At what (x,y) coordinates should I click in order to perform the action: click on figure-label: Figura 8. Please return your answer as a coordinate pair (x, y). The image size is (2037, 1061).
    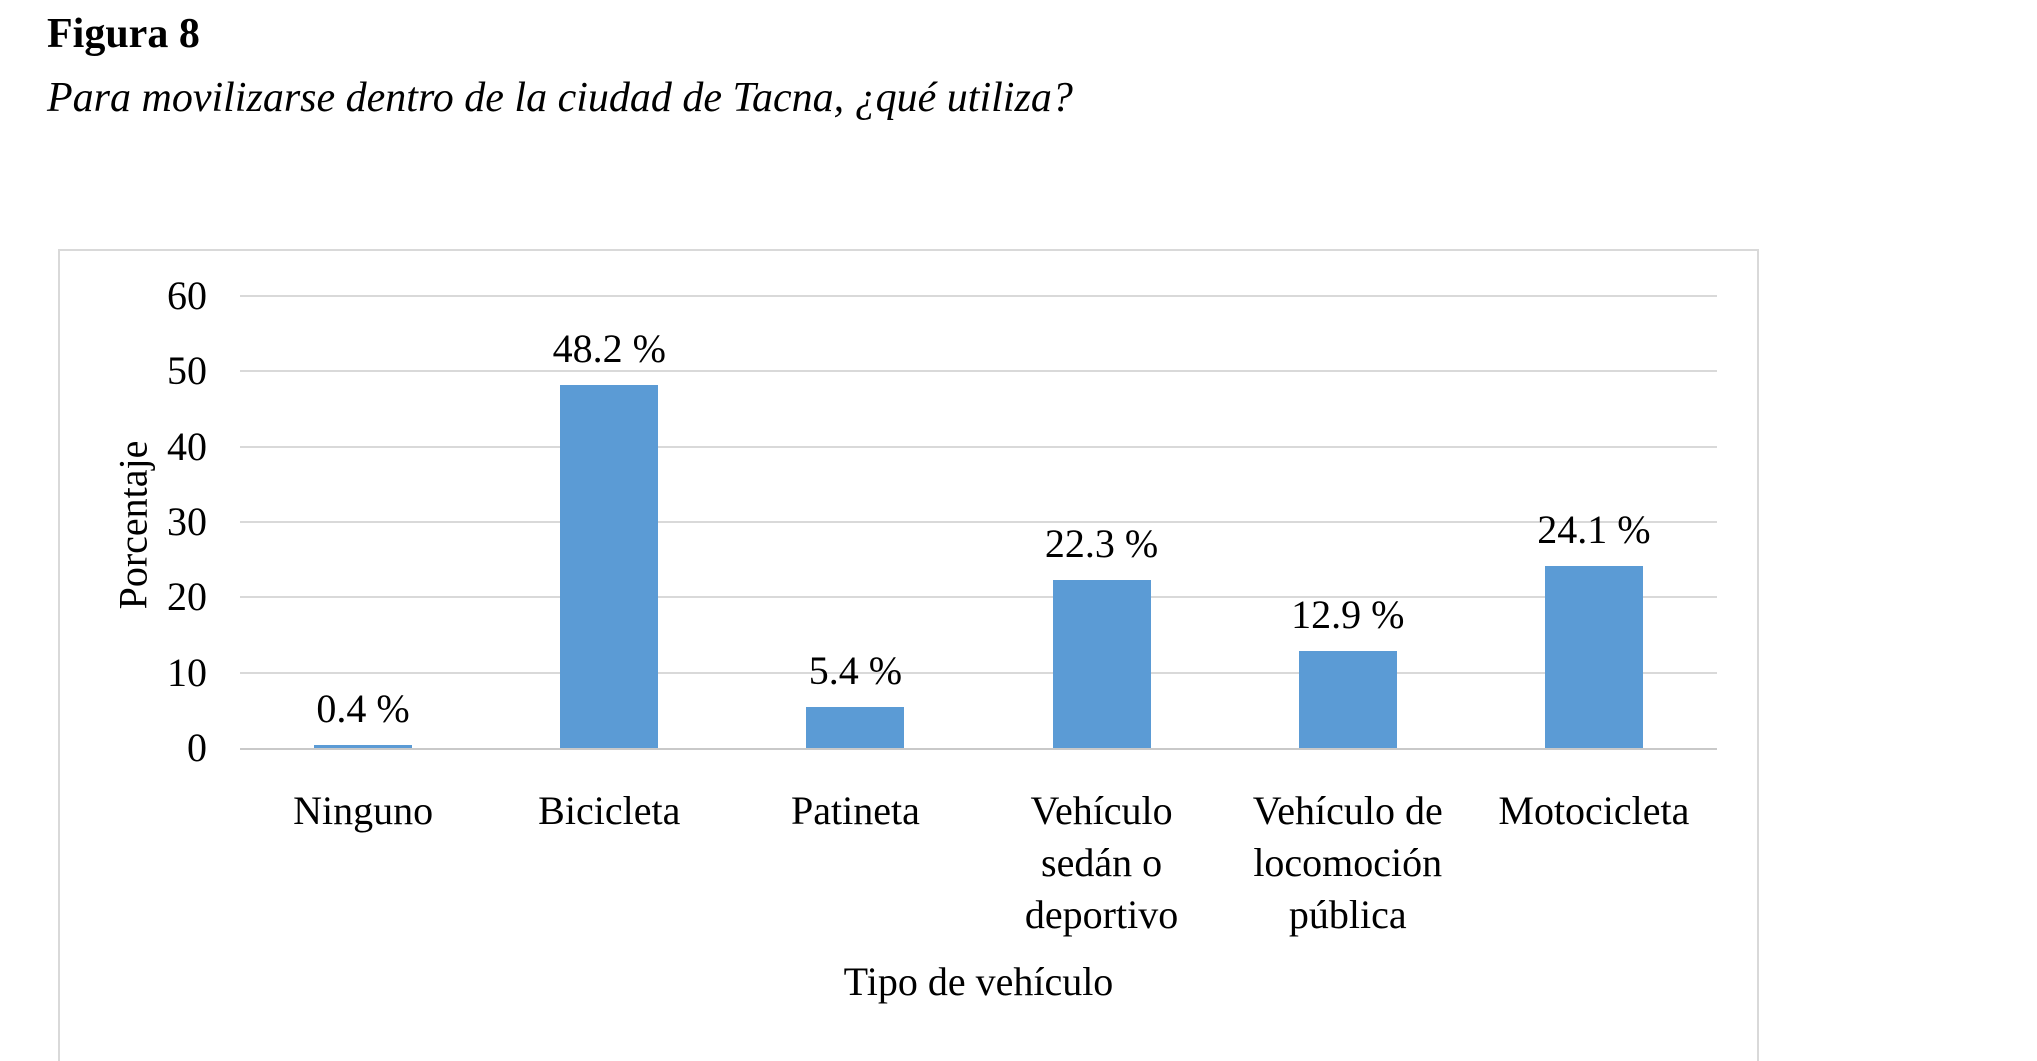
    Looking at the image, I should click on (123, 34).